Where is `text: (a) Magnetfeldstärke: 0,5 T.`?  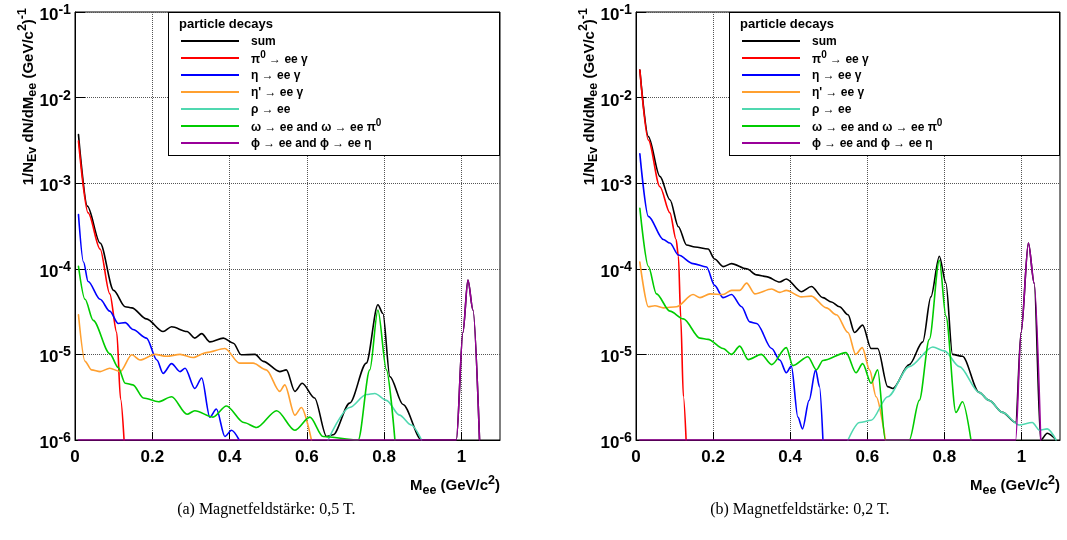
text: (a) Magnetfeldstärke: 0,5 T. is located at coordinates (266, 508).